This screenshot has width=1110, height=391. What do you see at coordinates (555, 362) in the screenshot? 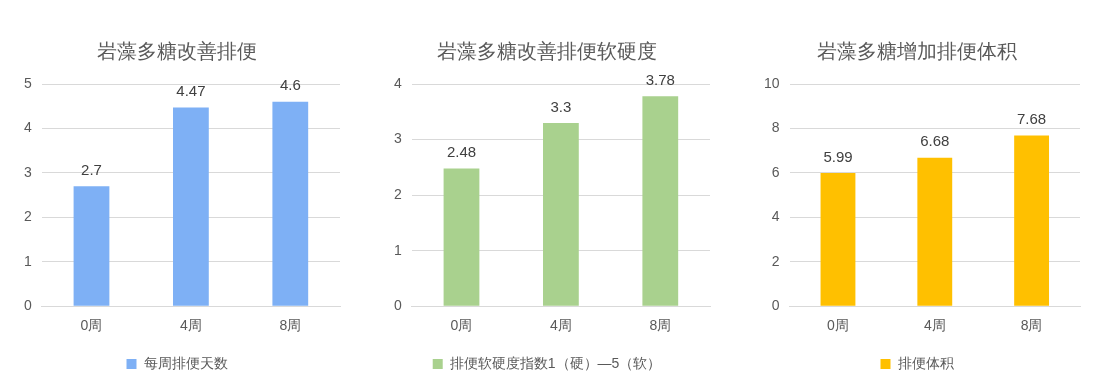
I see `legend-label: 排便软硬度指数1（硬）—5（软）` at bounding box center [555, 362].